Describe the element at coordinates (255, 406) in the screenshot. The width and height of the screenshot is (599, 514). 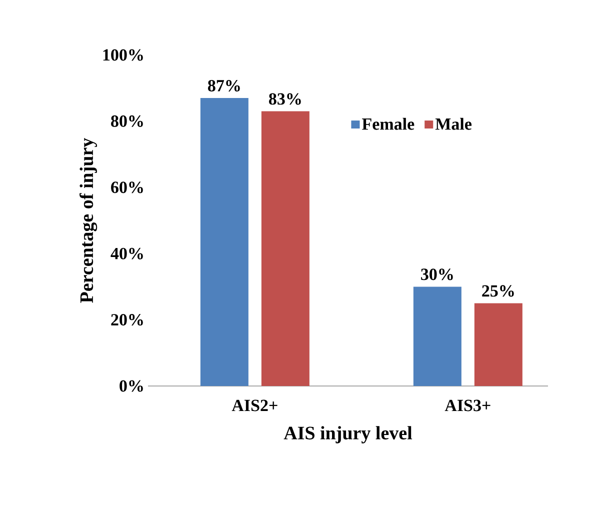
I see `x-tick-label: AIS2+` at that location.